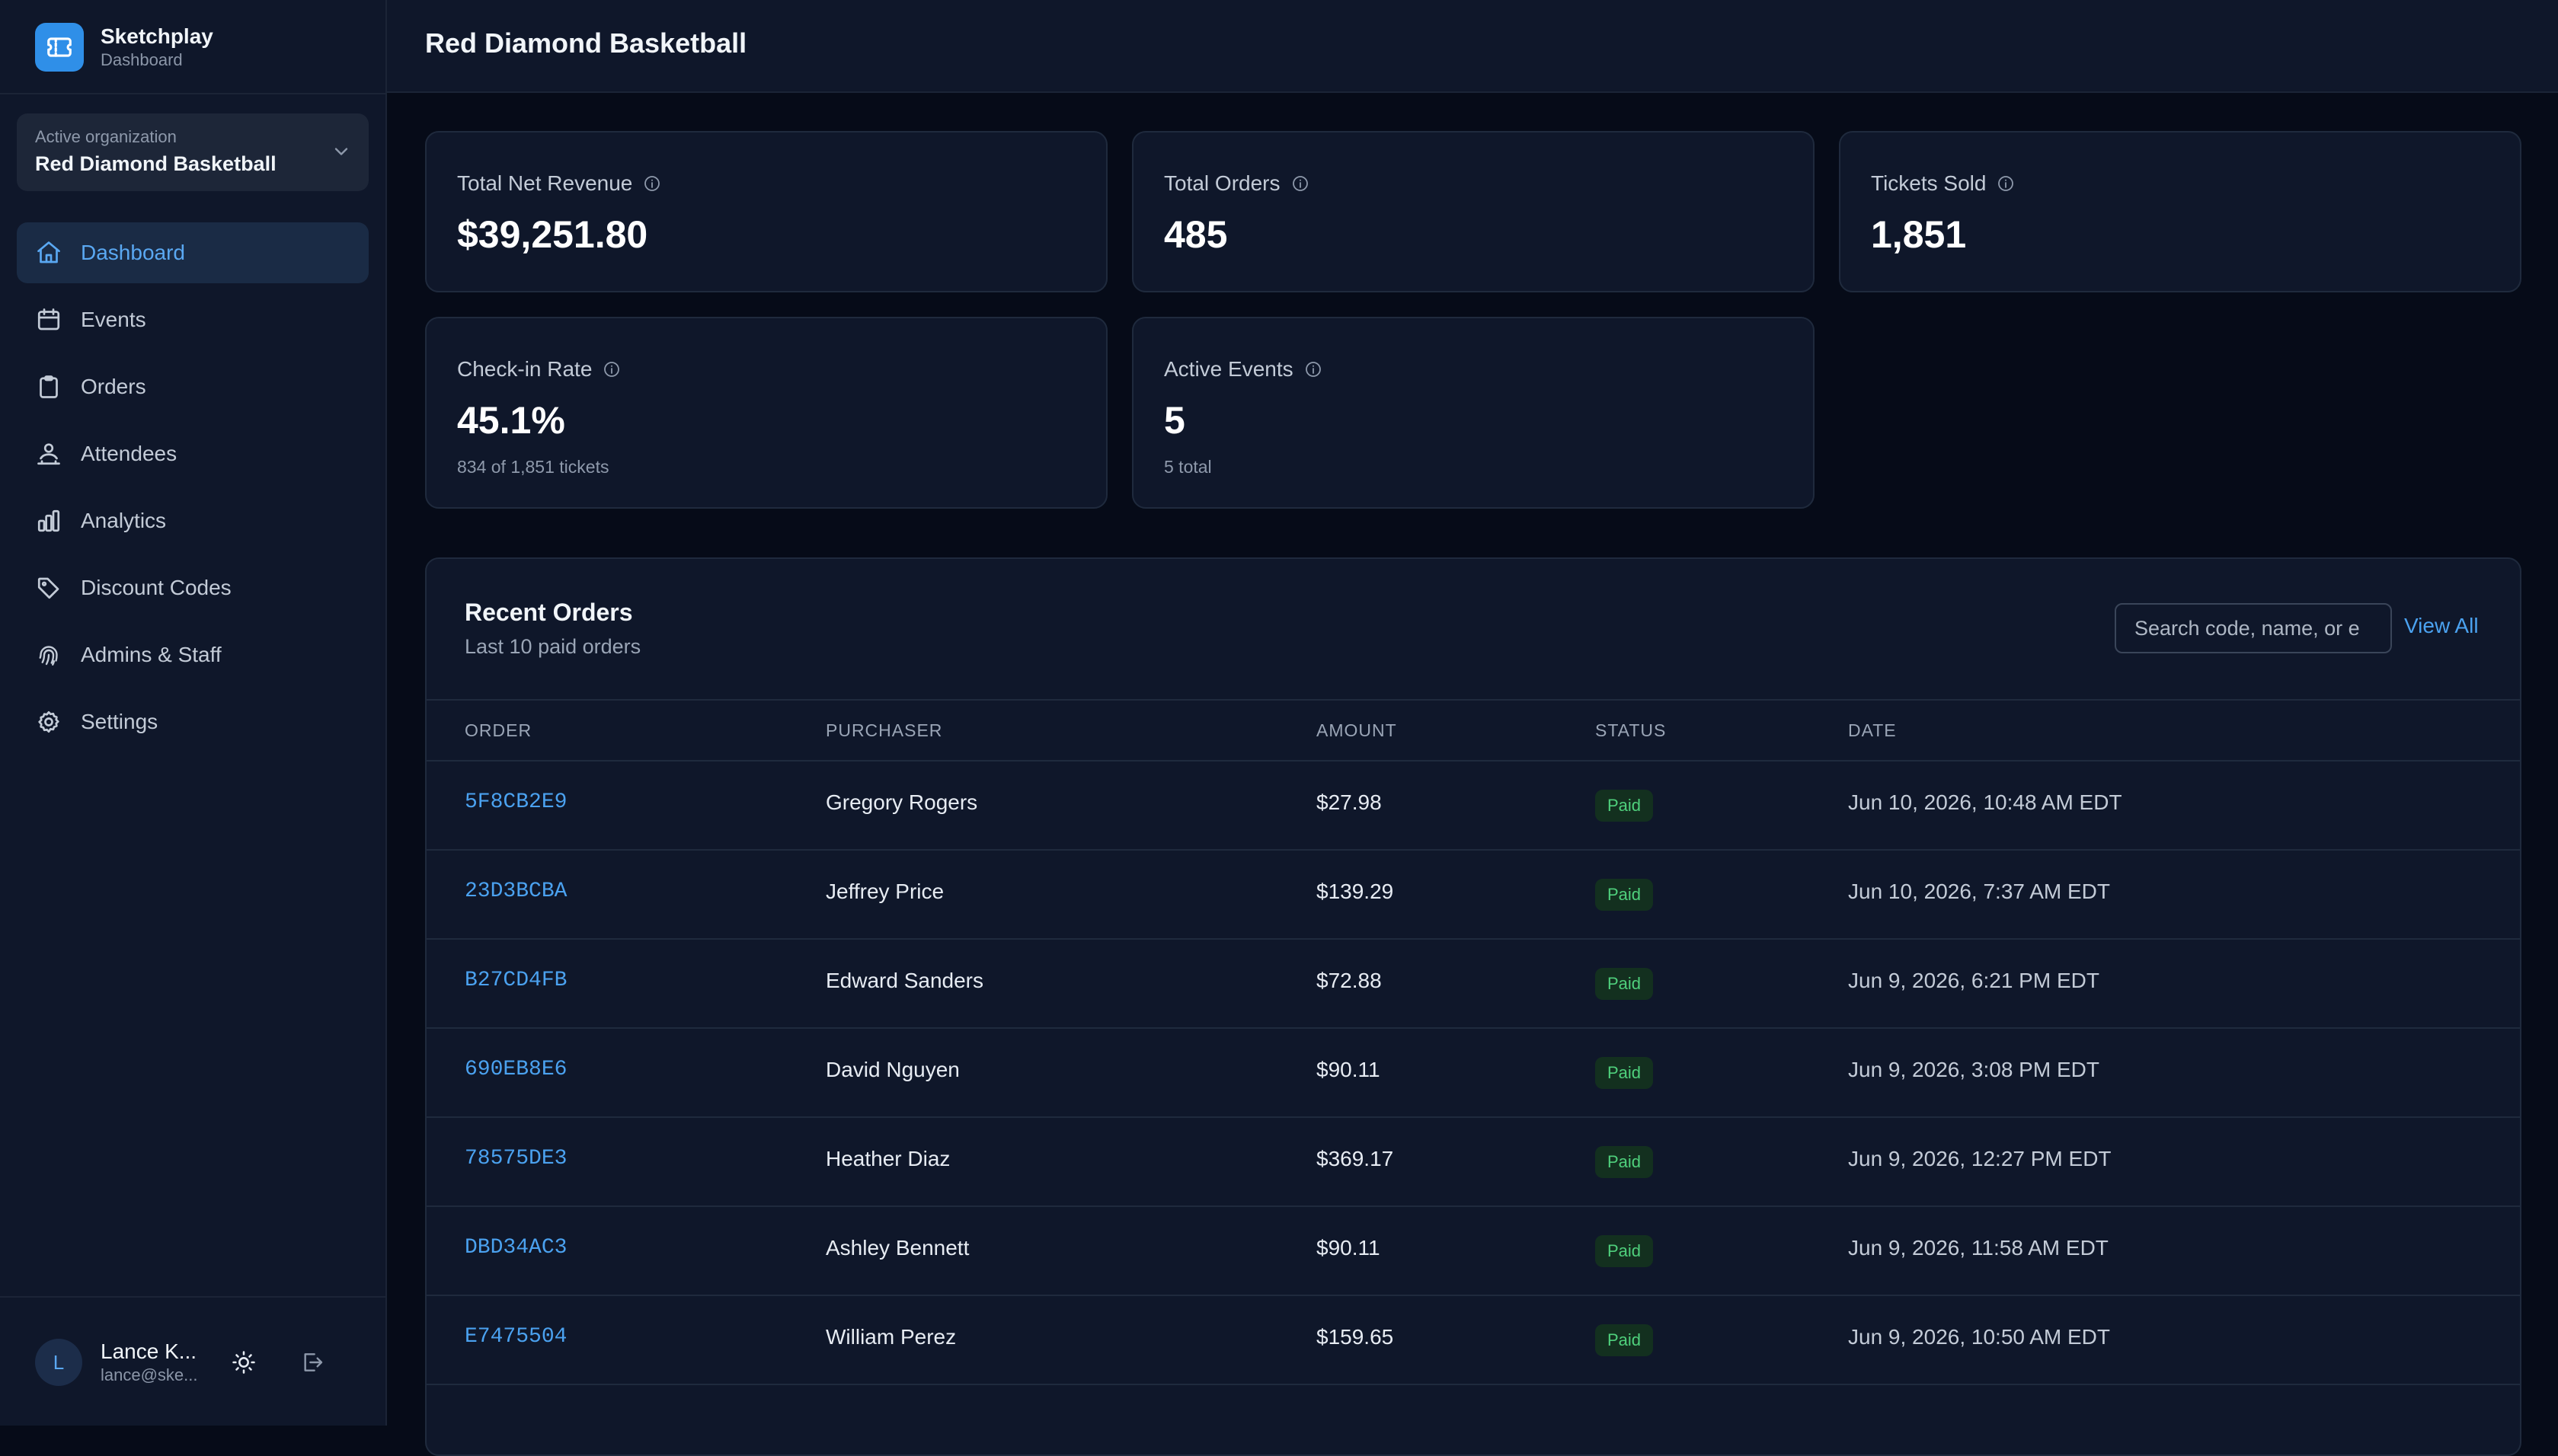  What do you see at coordinates (48, 319) in the screenshot?
I see `calendar-icon` at bounding box center [48, 319].